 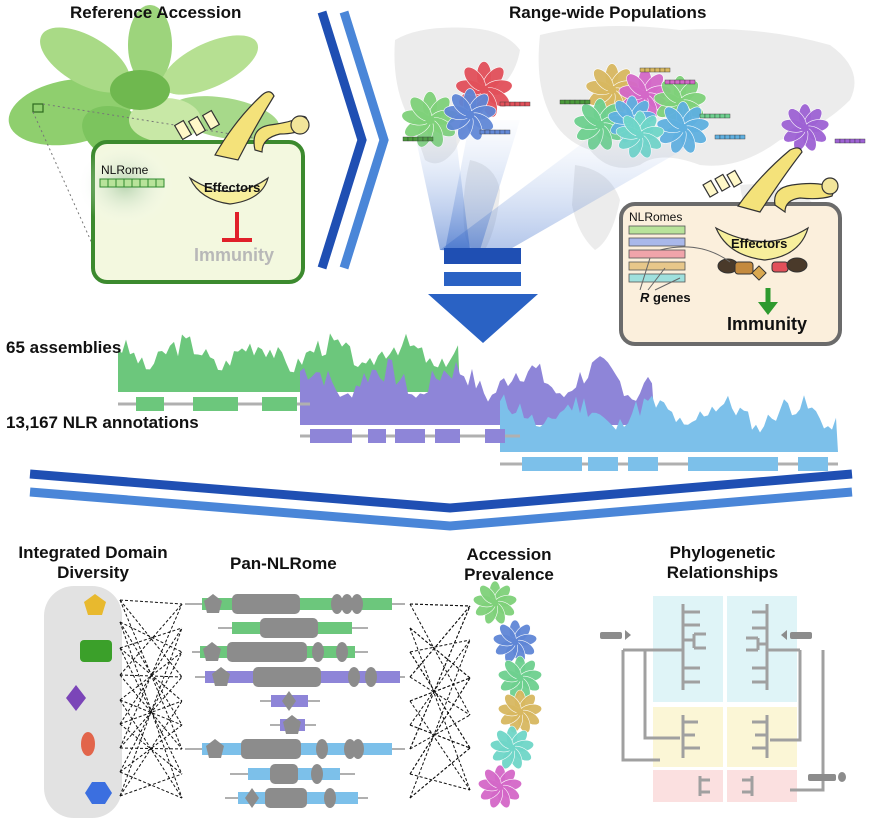 I want to click on accession-rosettes, so click(x=507, y=694).